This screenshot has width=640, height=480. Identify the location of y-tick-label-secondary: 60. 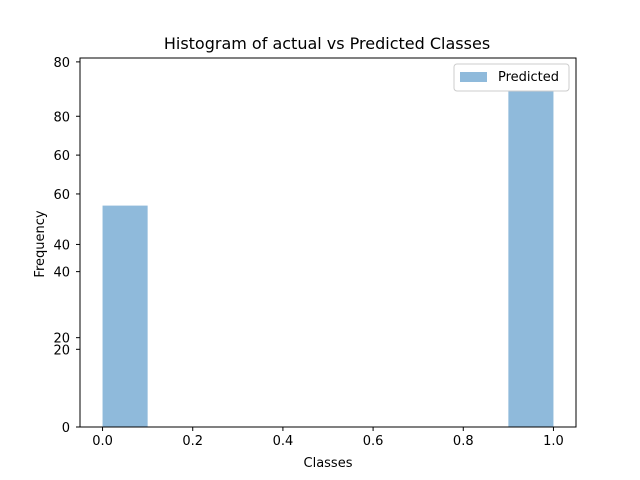
(61, 156).